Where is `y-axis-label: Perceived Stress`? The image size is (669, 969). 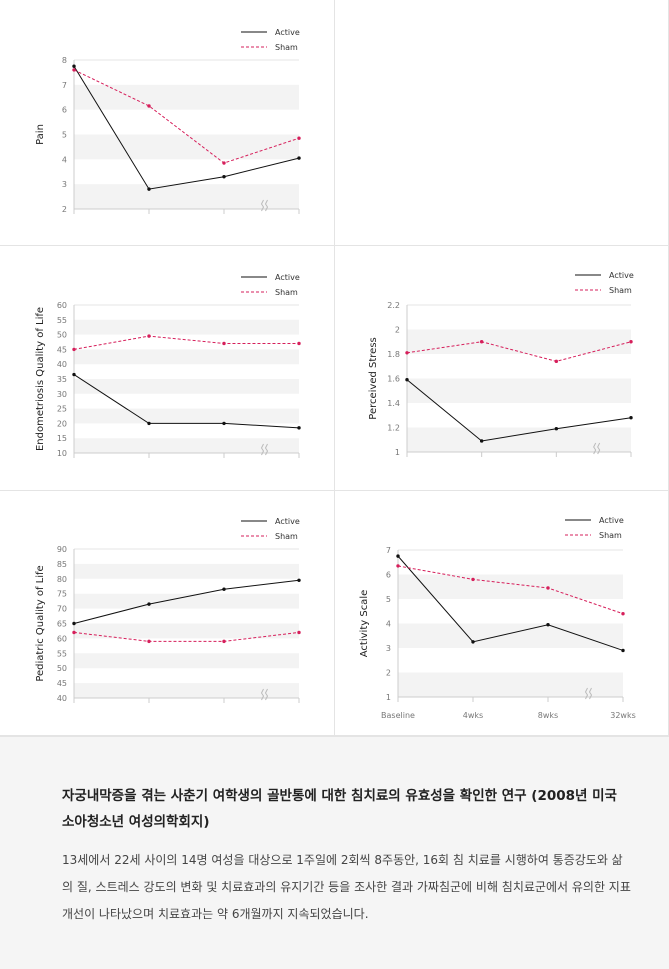 y-axis-label: Perceived Stress is located at coordinates (373, 378).